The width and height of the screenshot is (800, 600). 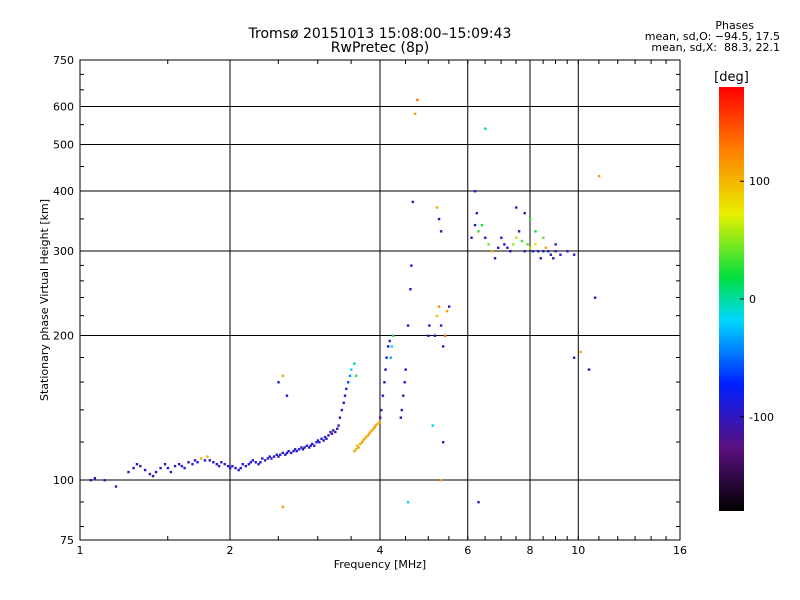 I want to click on colorbar-label: [deg], so click(x=731, y=77).